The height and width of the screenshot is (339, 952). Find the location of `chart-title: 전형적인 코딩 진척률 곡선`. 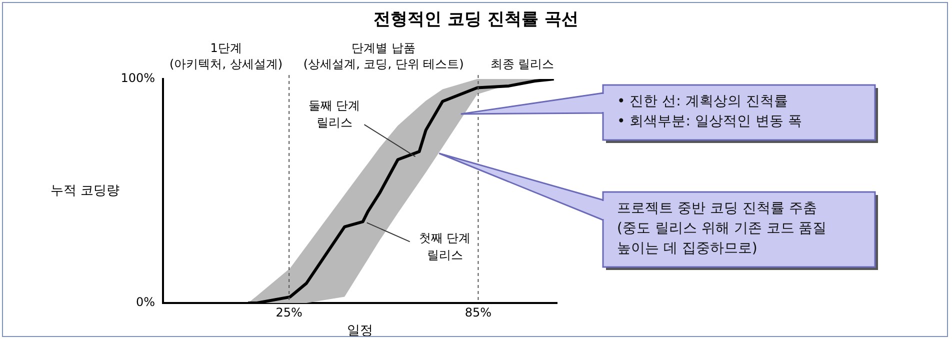

chart-title: 전형적인 코딩 진척률 곡선 is located at coordinates (476, 19).